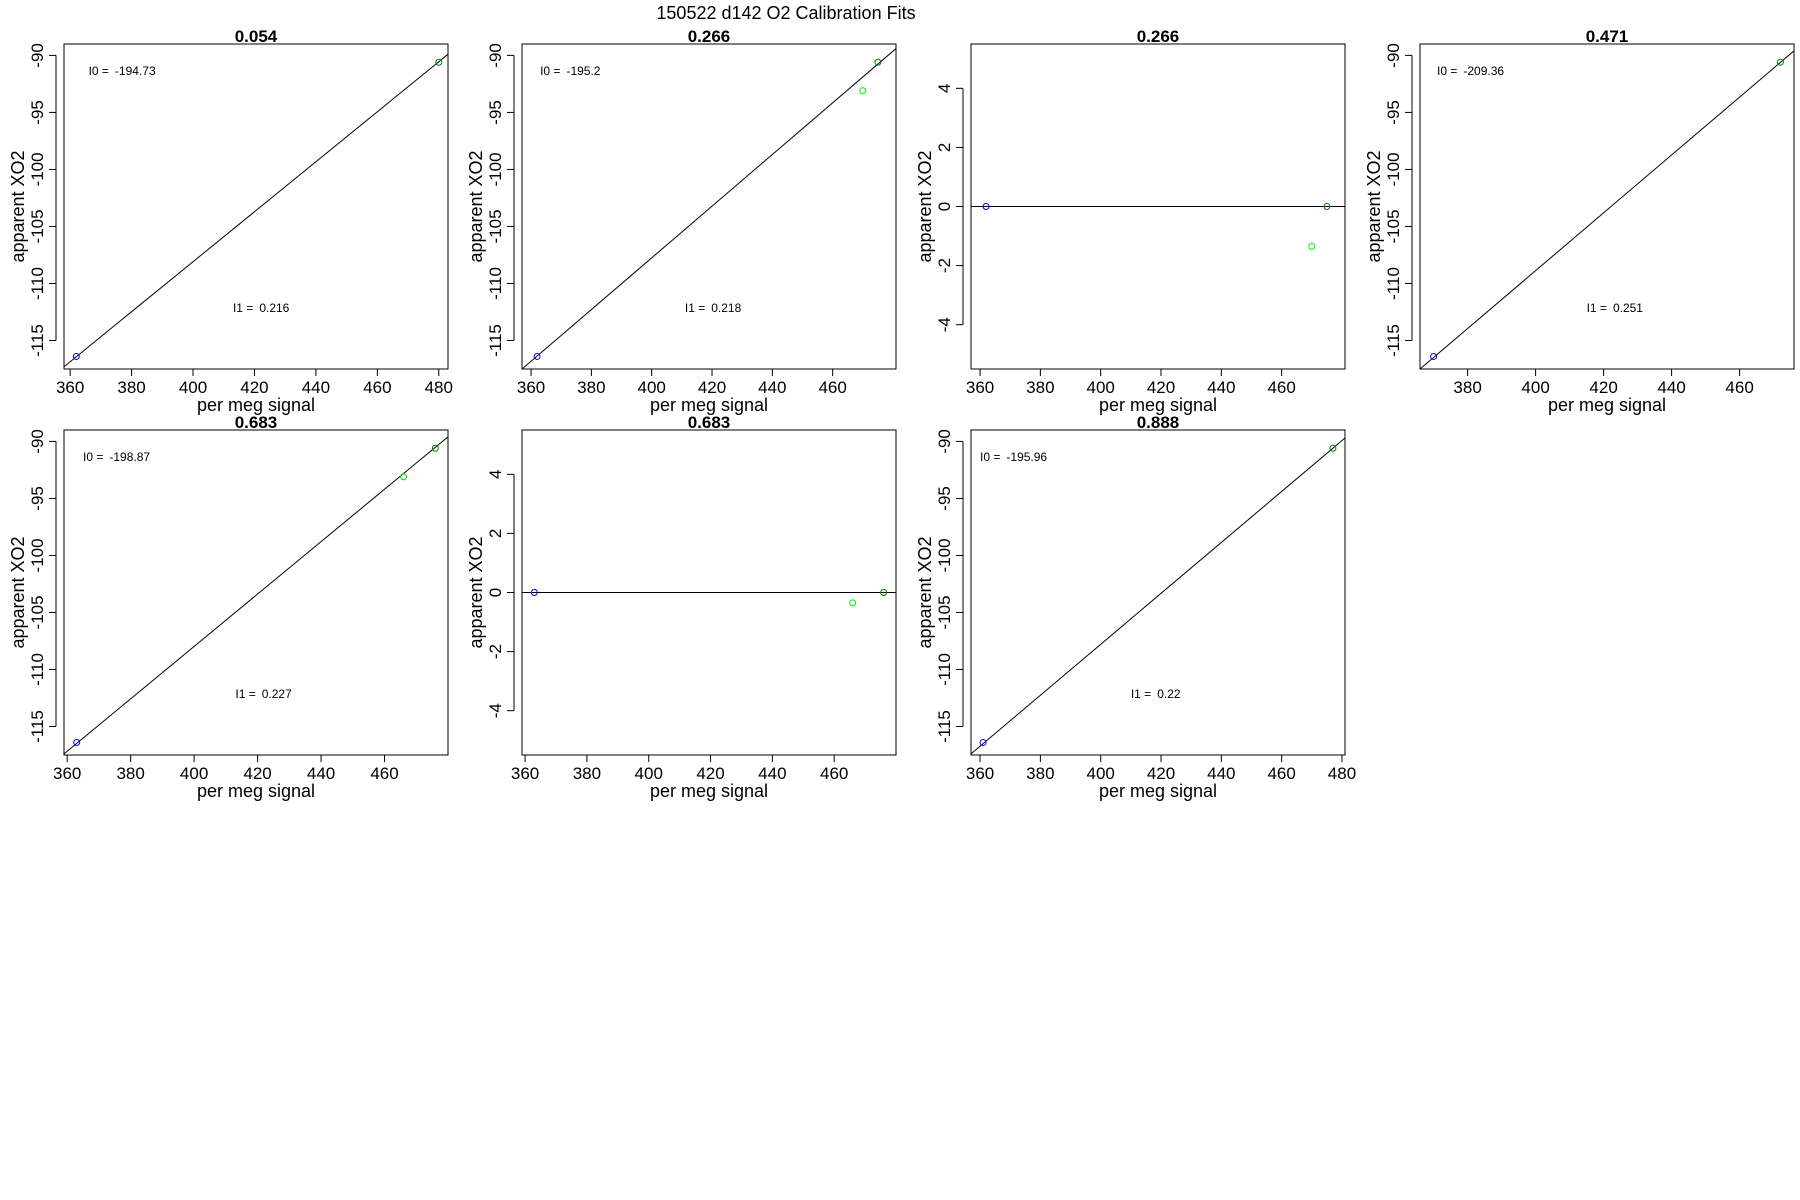 Image resolution: width=1800 pixels, height=1200 pixels. I want to click on fit-annotation: I1 = 0.251, so click(1615, 308).